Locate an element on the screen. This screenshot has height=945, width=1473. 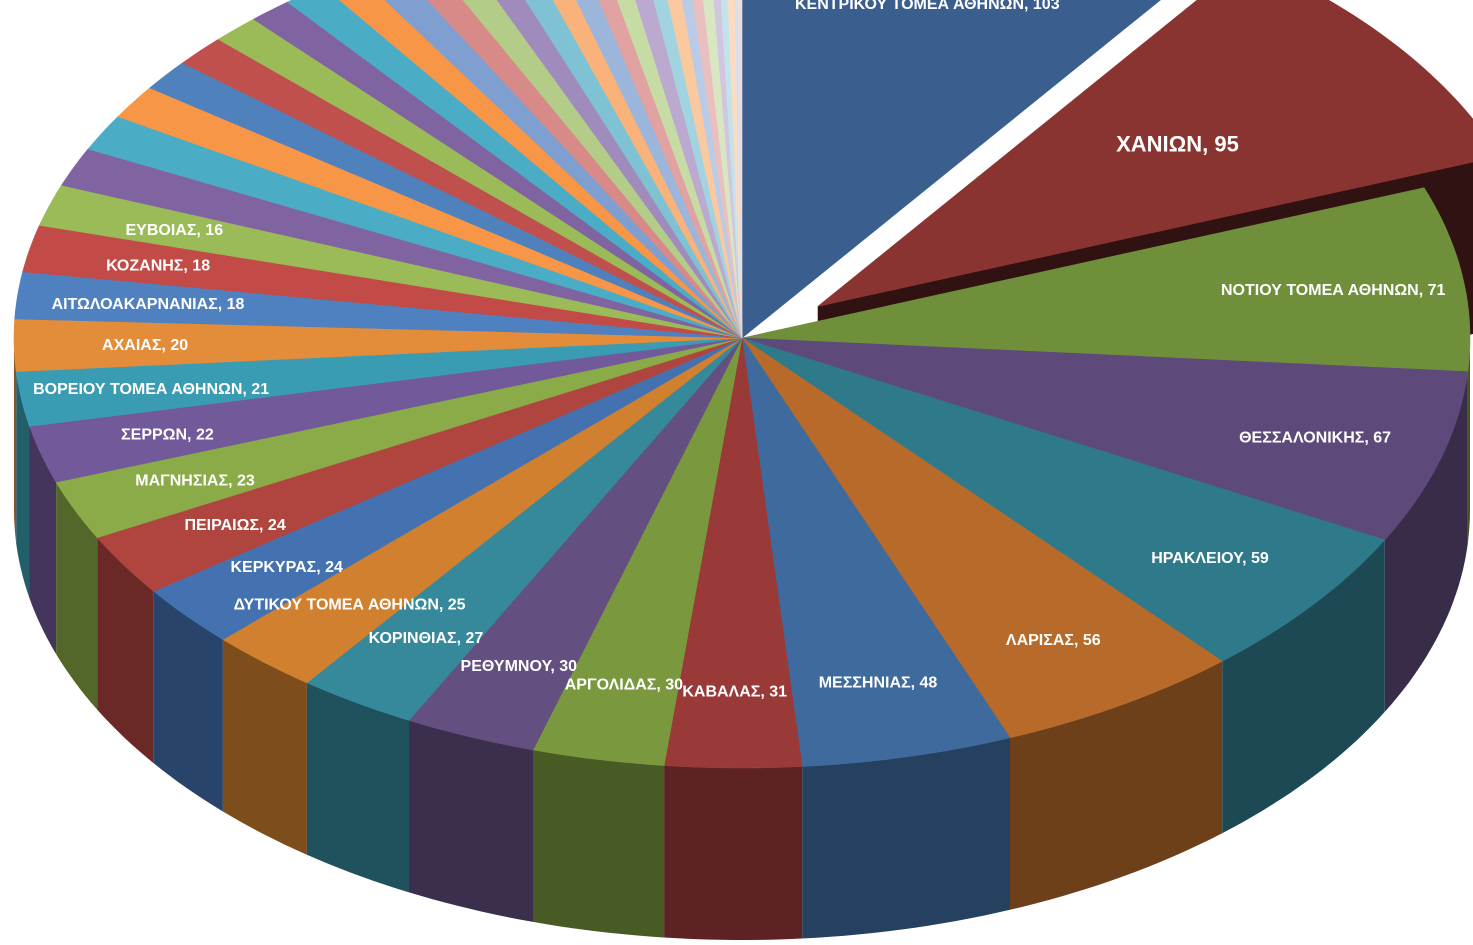
slice-13-side is located at coordinates (188, 701).